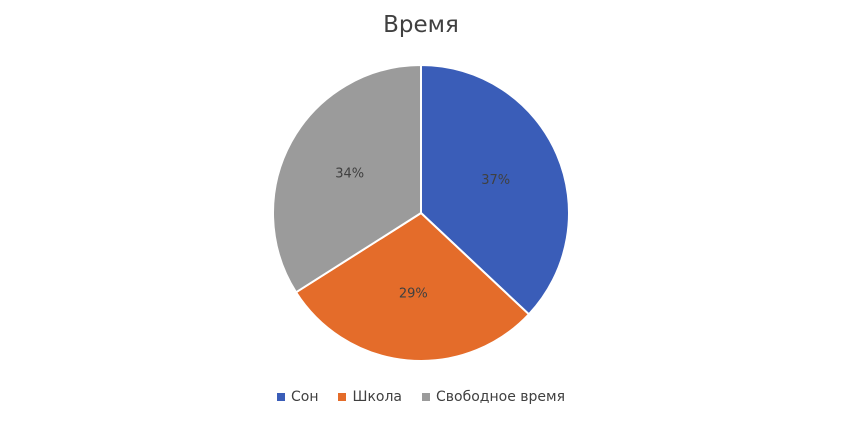 The width and height of the screenshot is (842, 421). What do you see at coordinates (342, 397) in the screenshot?
I see `legend-swatch-shkola` at bounding box center [342, 397].